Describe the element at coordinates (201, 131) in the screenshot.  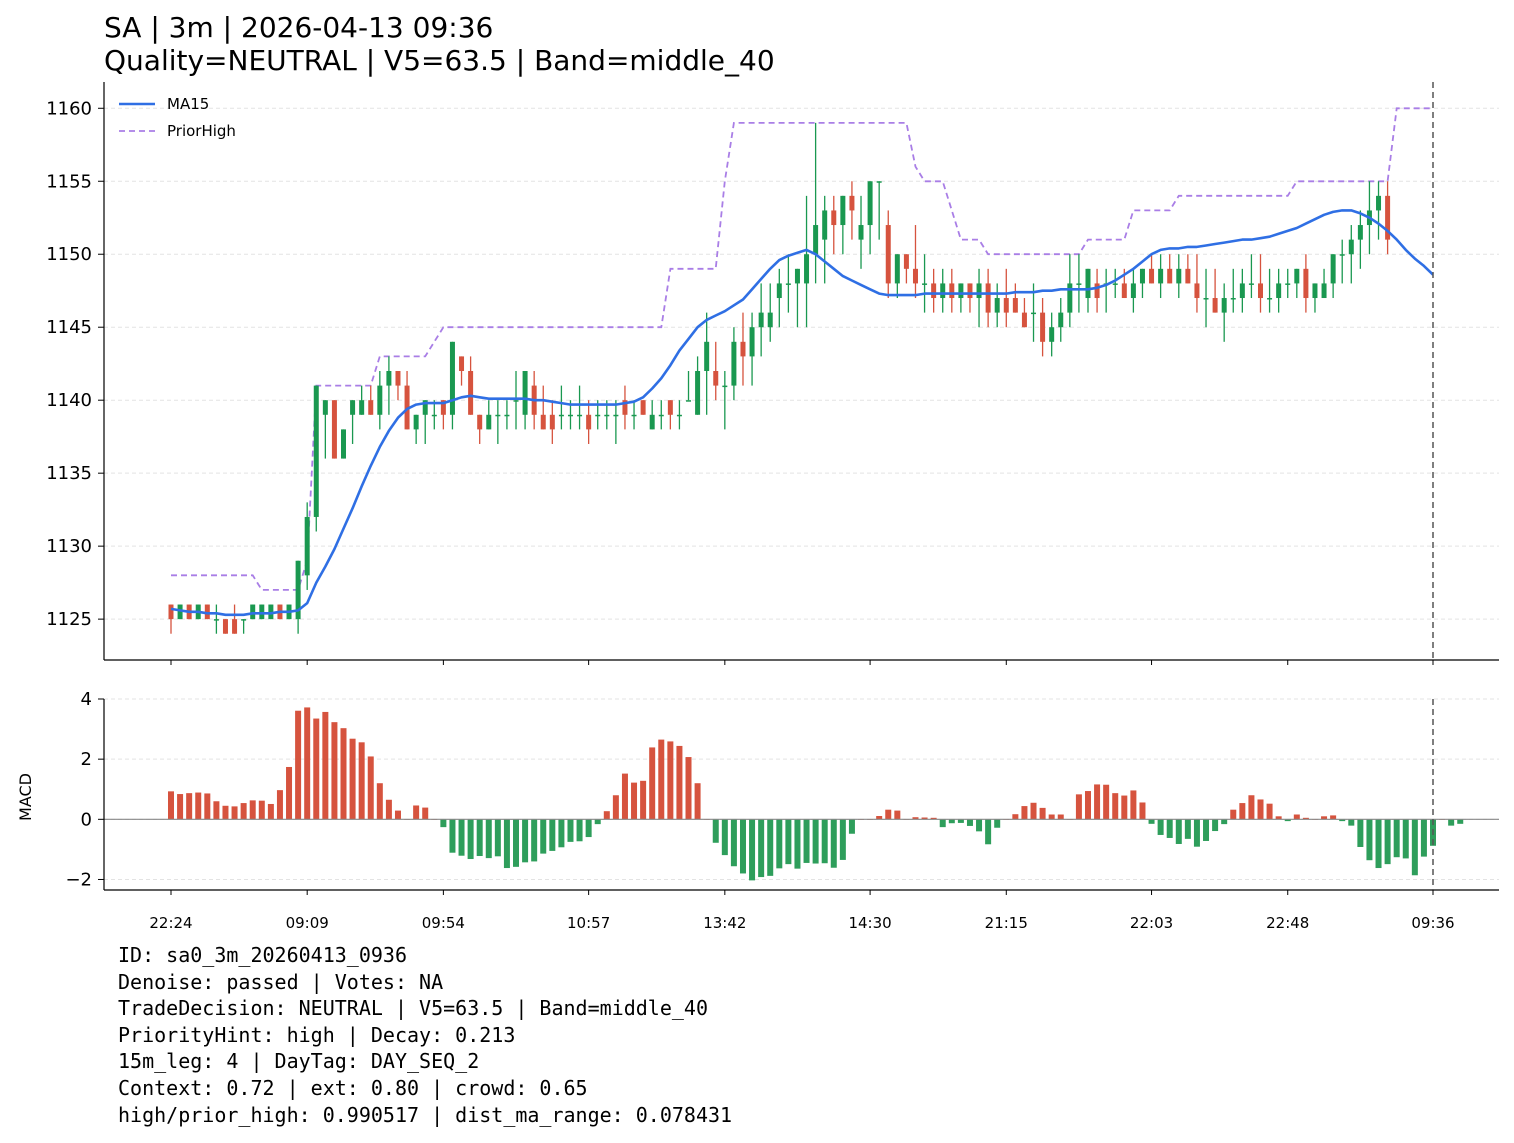
I see `legend-label: PriorHigh` at that location.